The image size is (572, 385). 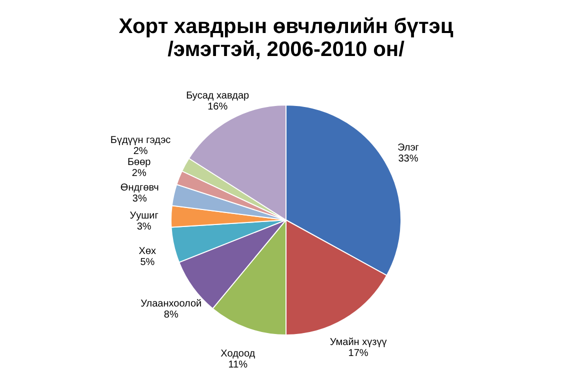 What do you see at coordinates (286, 38) in the screenshot?
I see `chart-title: Хорт хавдрын өвчлөлийн бүтэц /эмэгтэй, 2006-2010 он/` at bounding box center [286, 38].